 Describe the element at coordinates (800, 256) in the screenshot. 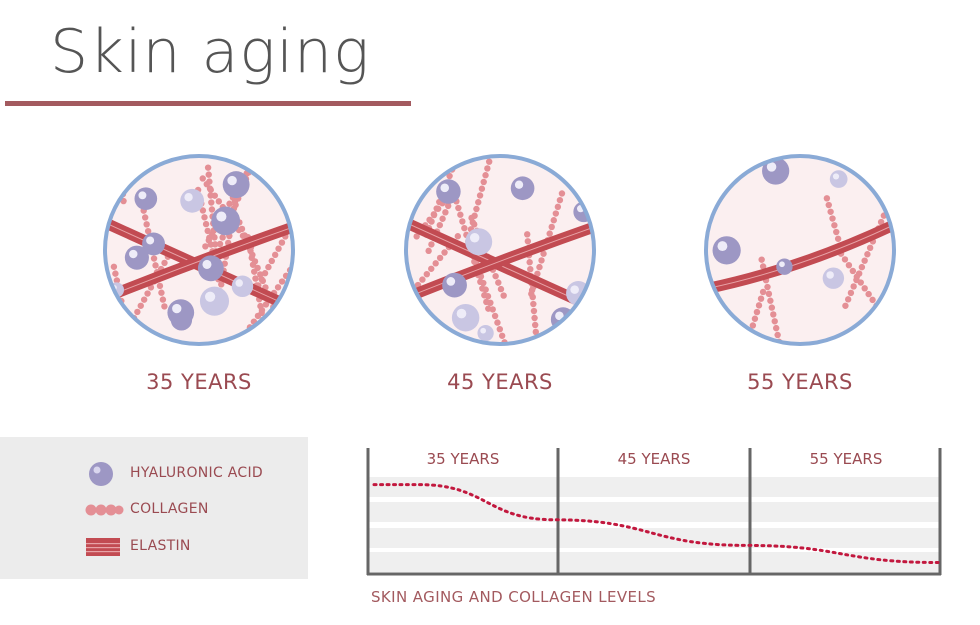

I see `elastin-fiber` at that location.